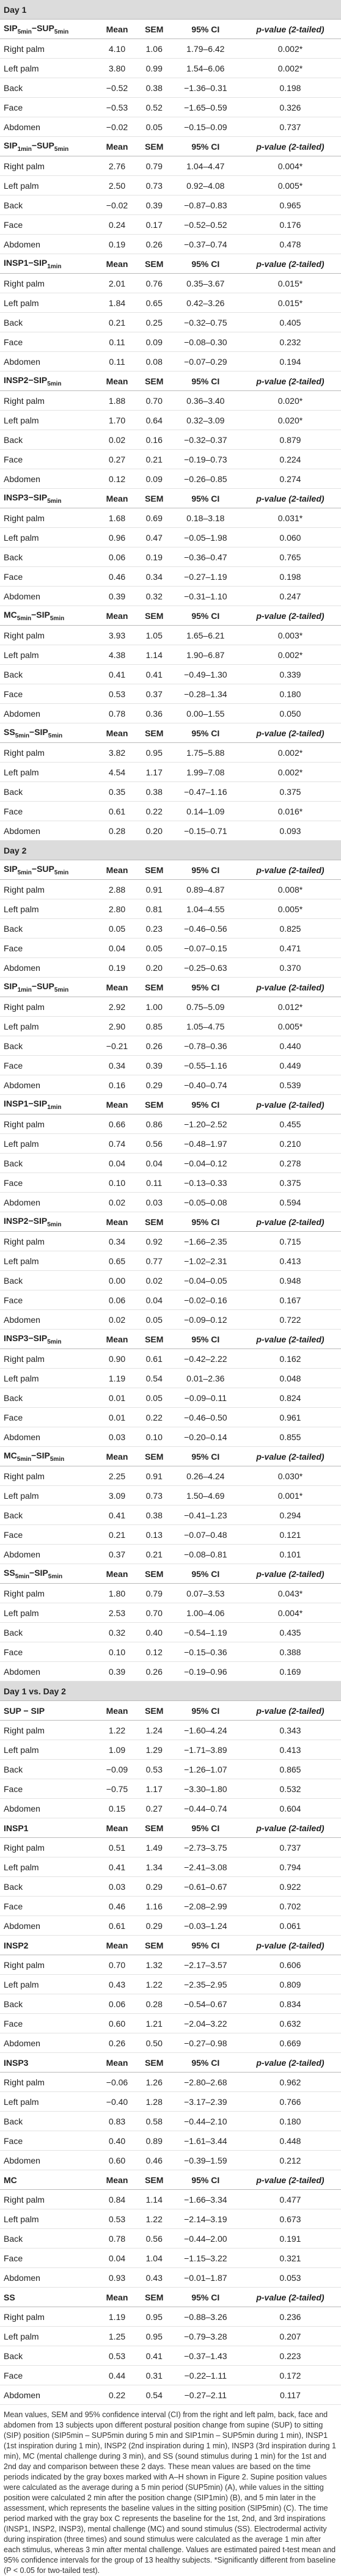  What do you see at coordinates (170, 1769) in the screenshot?
I see `data-row: Back −0.09 0.53 −1.26–1.07 0.865` at bounding box center [170, 1769].